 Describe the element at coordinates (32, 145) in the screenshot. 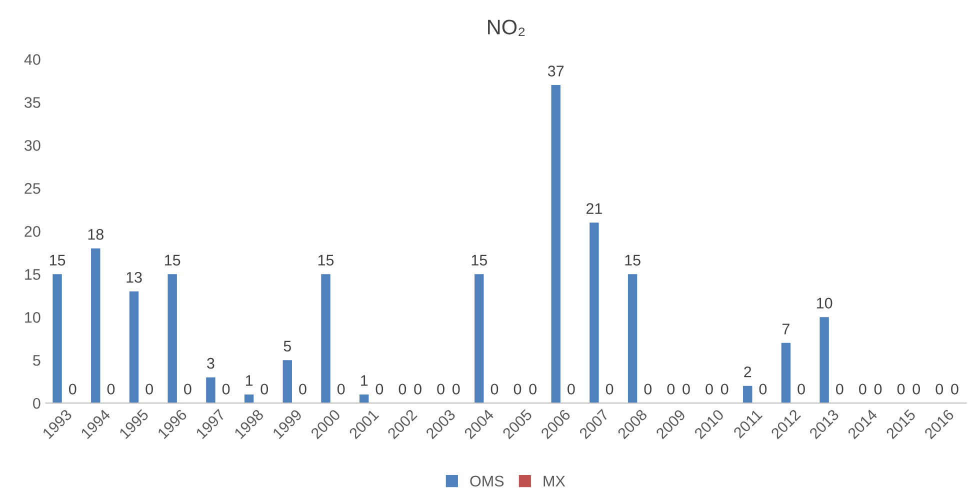

I see `y-tick-label: 30` at that location.